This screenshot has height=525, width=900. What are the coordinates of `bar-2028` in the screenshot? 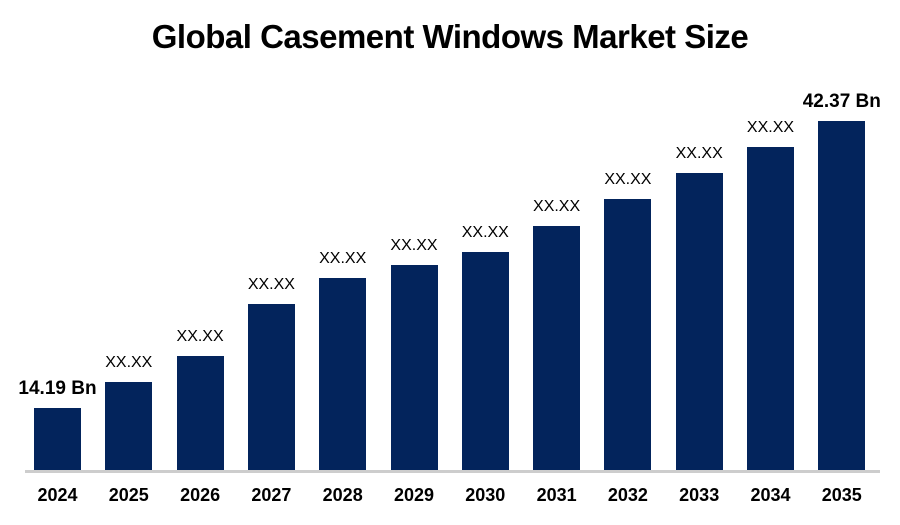 It's located at (343, 374).